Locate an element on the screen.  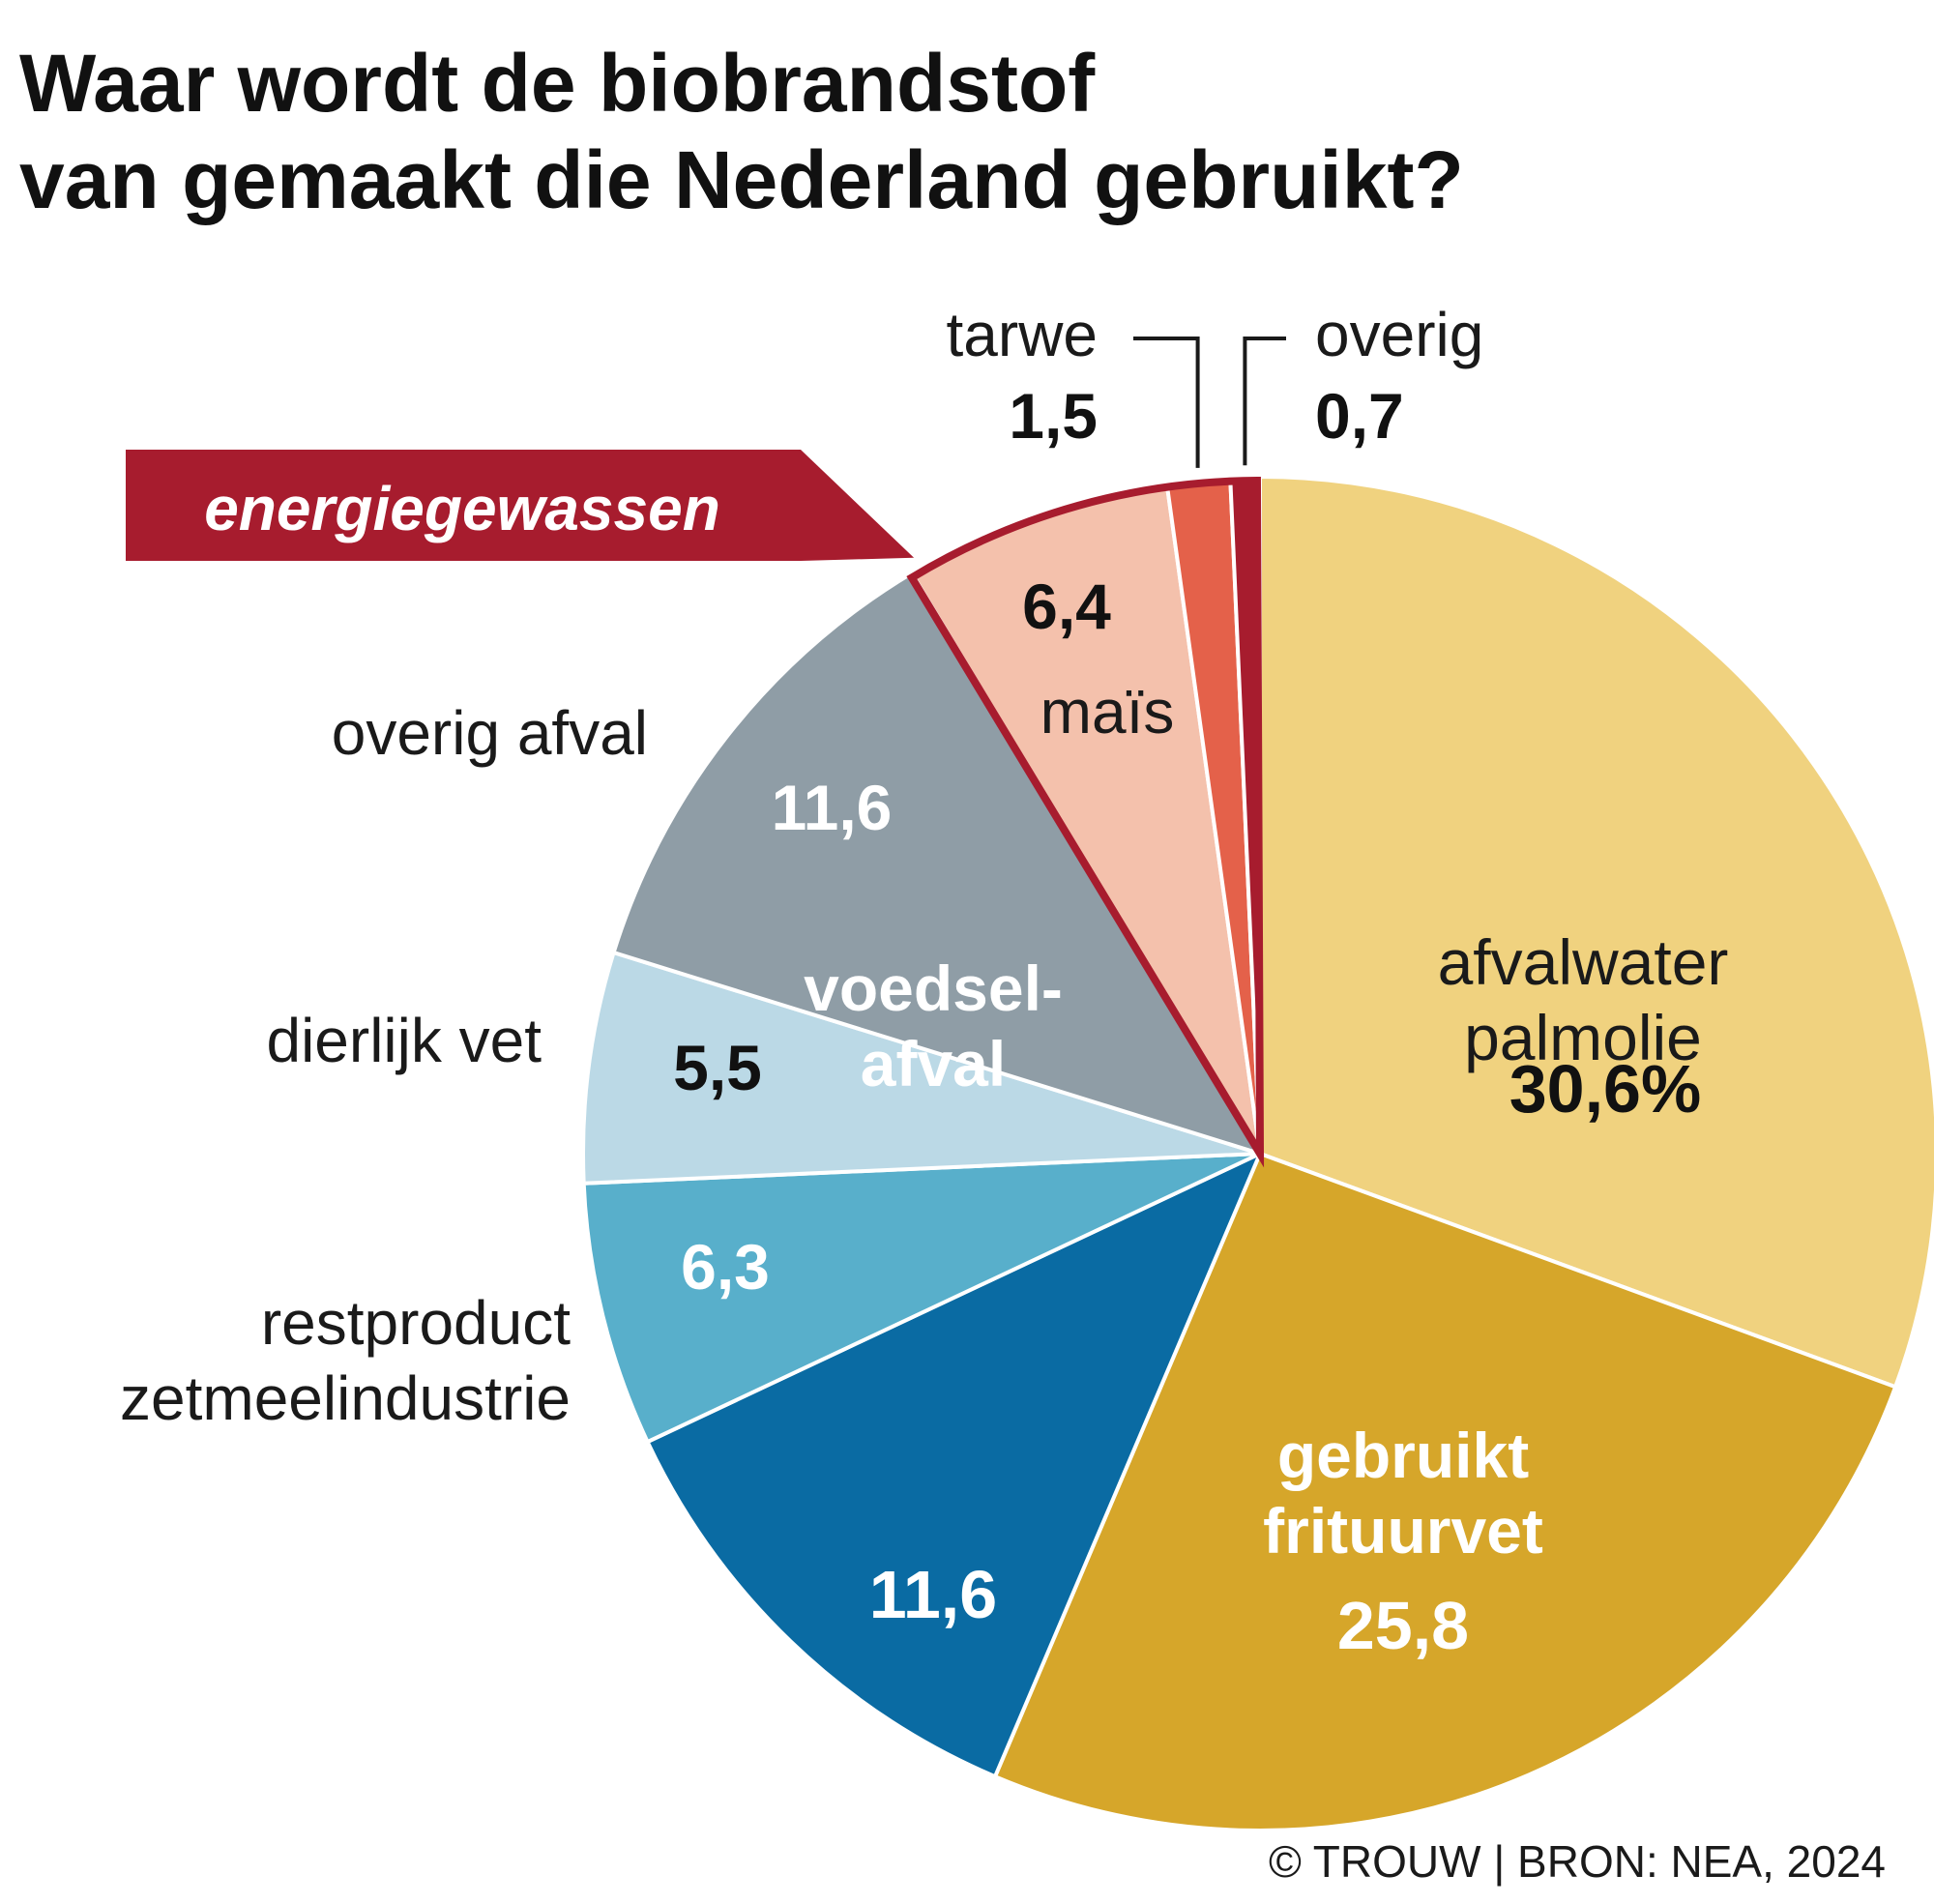
label-overig: overig is located at coordinates (1399, 335).